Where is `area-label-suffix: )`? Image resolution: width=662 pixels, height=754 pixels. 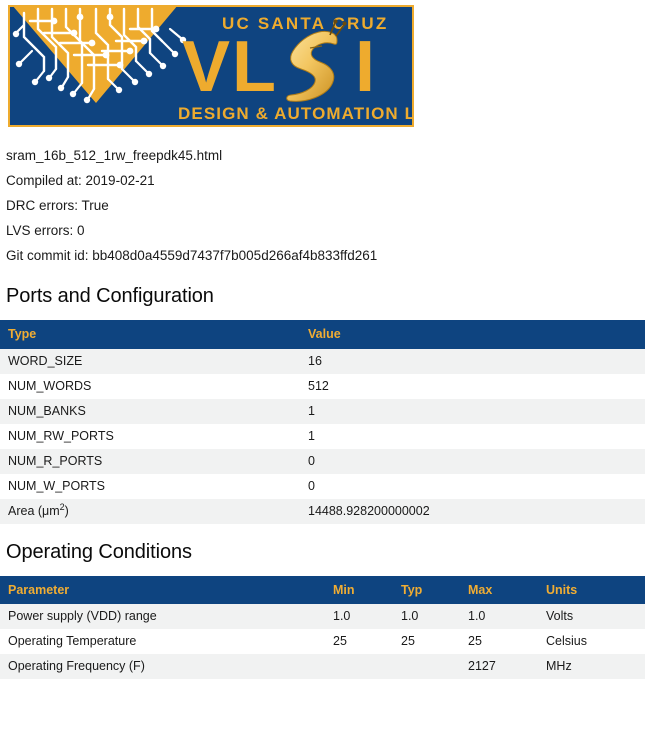
area-label-suffix: ) is located at coordinates (66, 510).